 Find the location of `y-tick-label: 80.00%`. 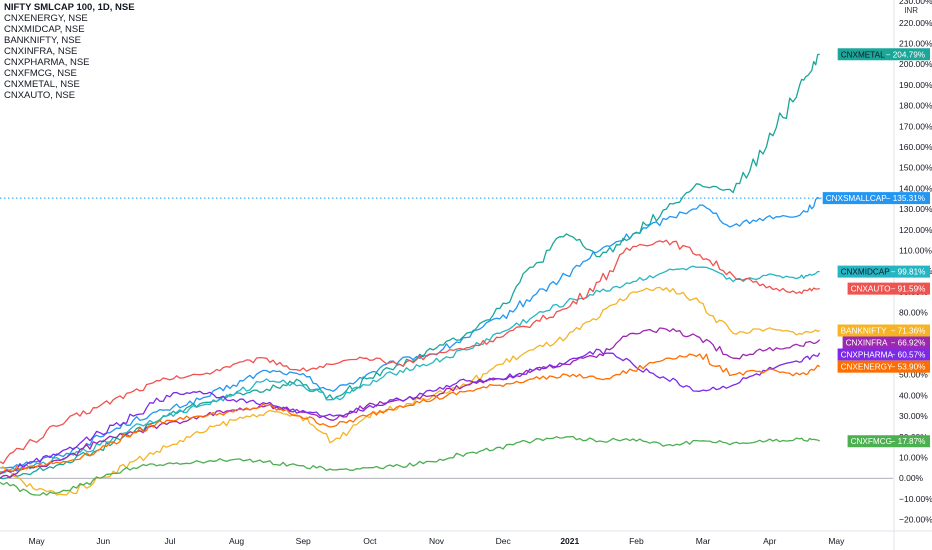

y-tick-label: 80.00% is located at coordinates (913, 313).